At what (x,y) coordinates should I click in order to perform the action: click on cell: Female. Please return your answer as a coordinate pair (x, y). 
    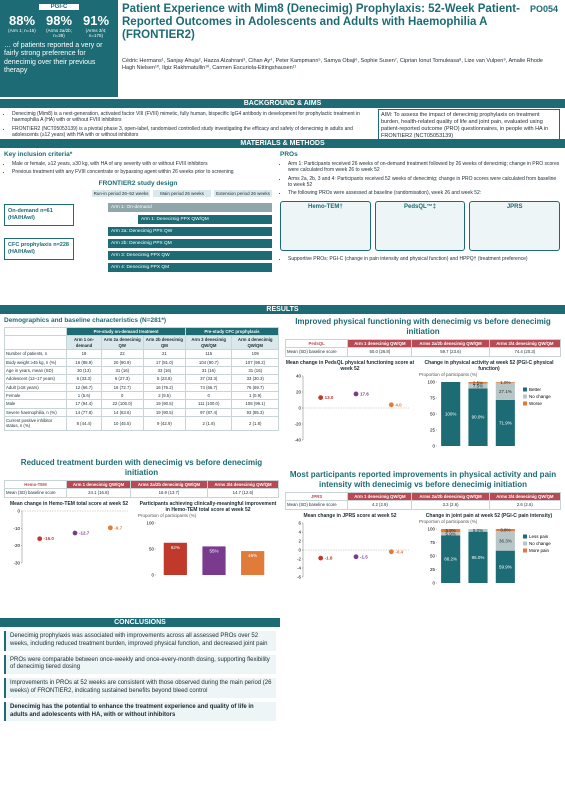
    Looking at the image, I should click on (35, 395).